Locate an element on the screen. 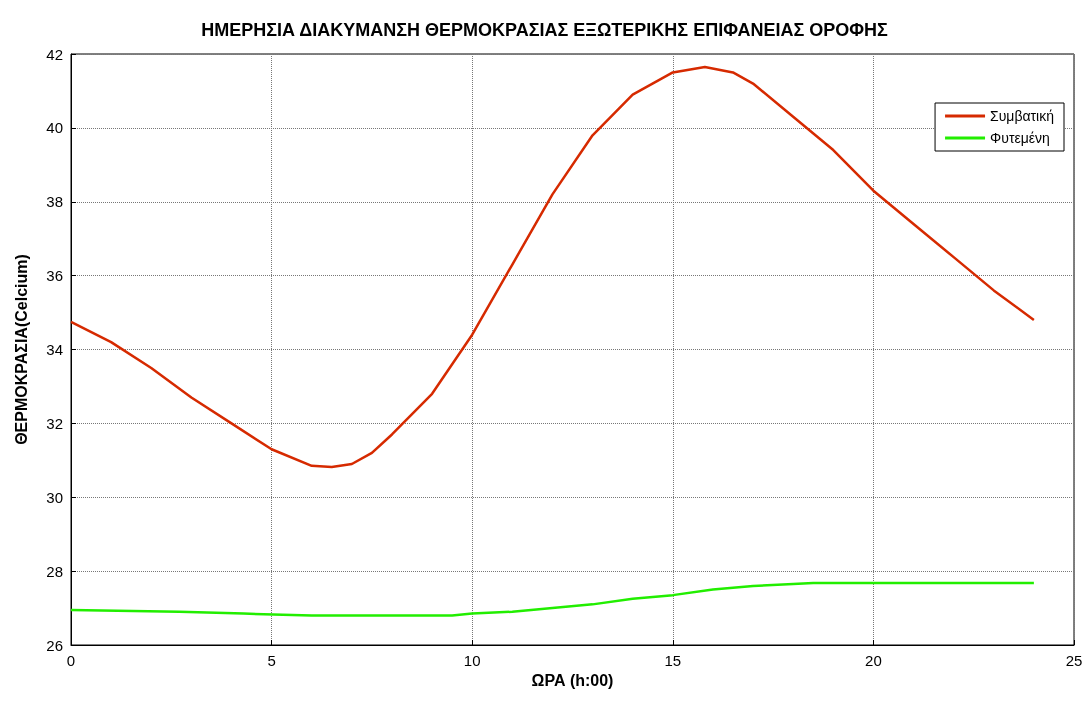 The image size is (1089, 704). y-tick-label: 30 is located at coordinates (54, 497).